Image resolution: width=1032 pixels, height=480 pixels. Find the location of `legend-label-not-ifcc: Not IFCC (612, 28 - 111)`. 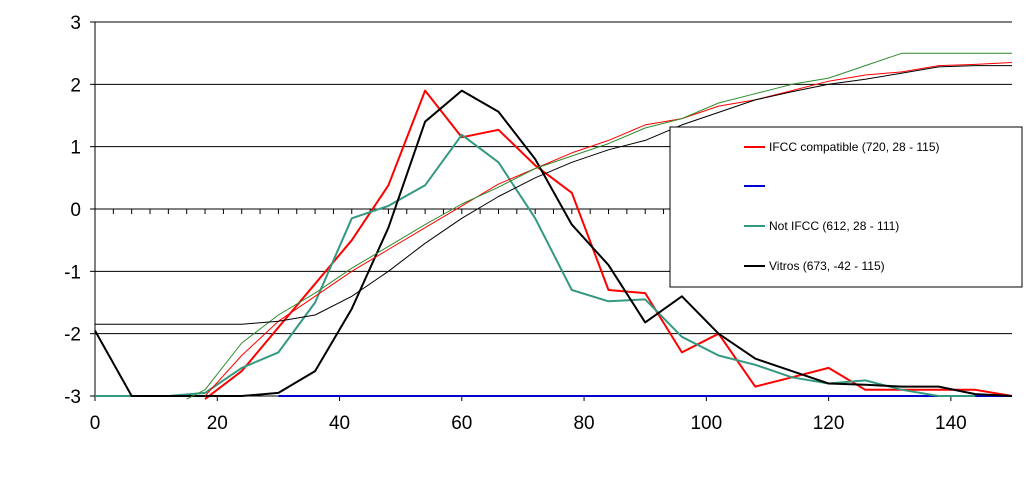

legend-label-not-ifcc: Not IFCC (612, 28 - 111) is located at coordinates (834, 226).